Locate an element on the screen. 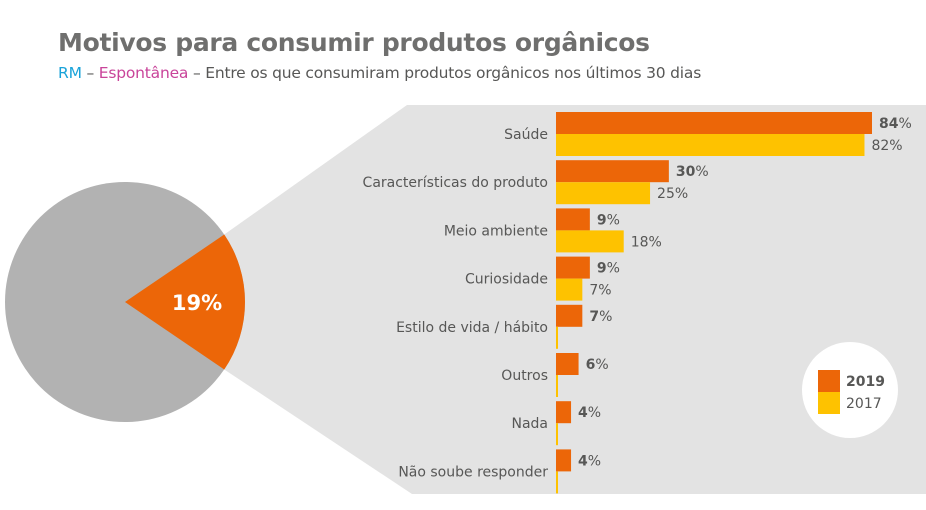 The image size is (926, 510). legend-label-2019: 2019 is located at coordinates (865, 382).